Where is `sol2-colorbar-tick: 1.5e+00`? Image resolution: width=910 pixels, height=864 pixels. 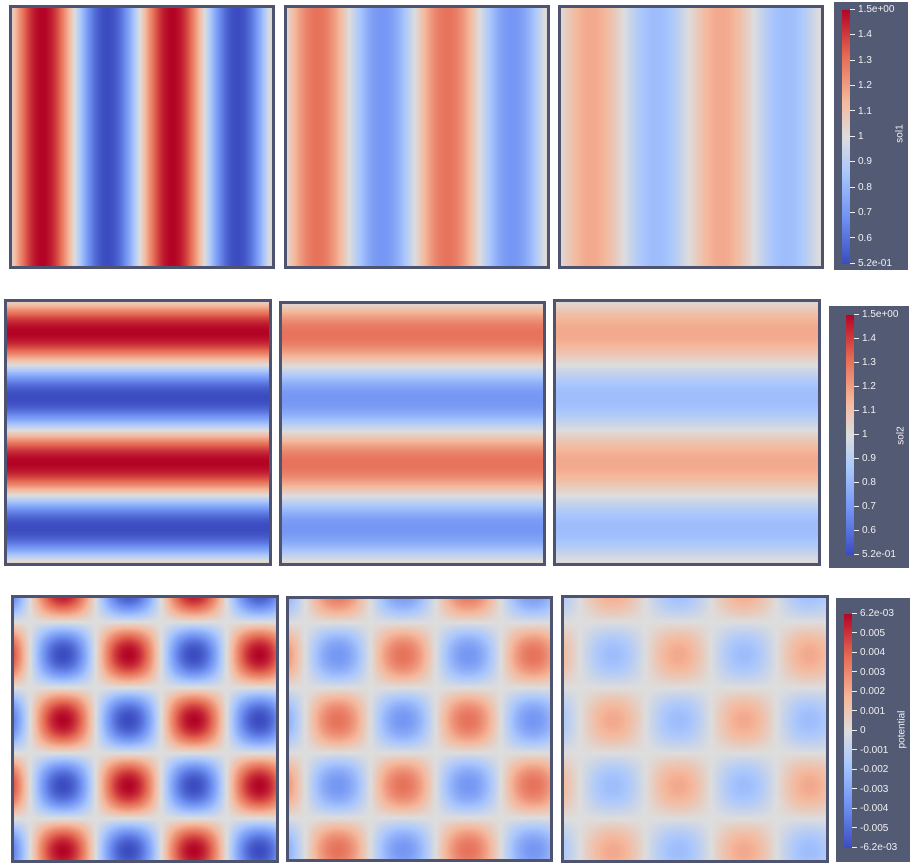
sol2-colorbar-tick: 1.5e+00 is located at coordinates (876, 315).